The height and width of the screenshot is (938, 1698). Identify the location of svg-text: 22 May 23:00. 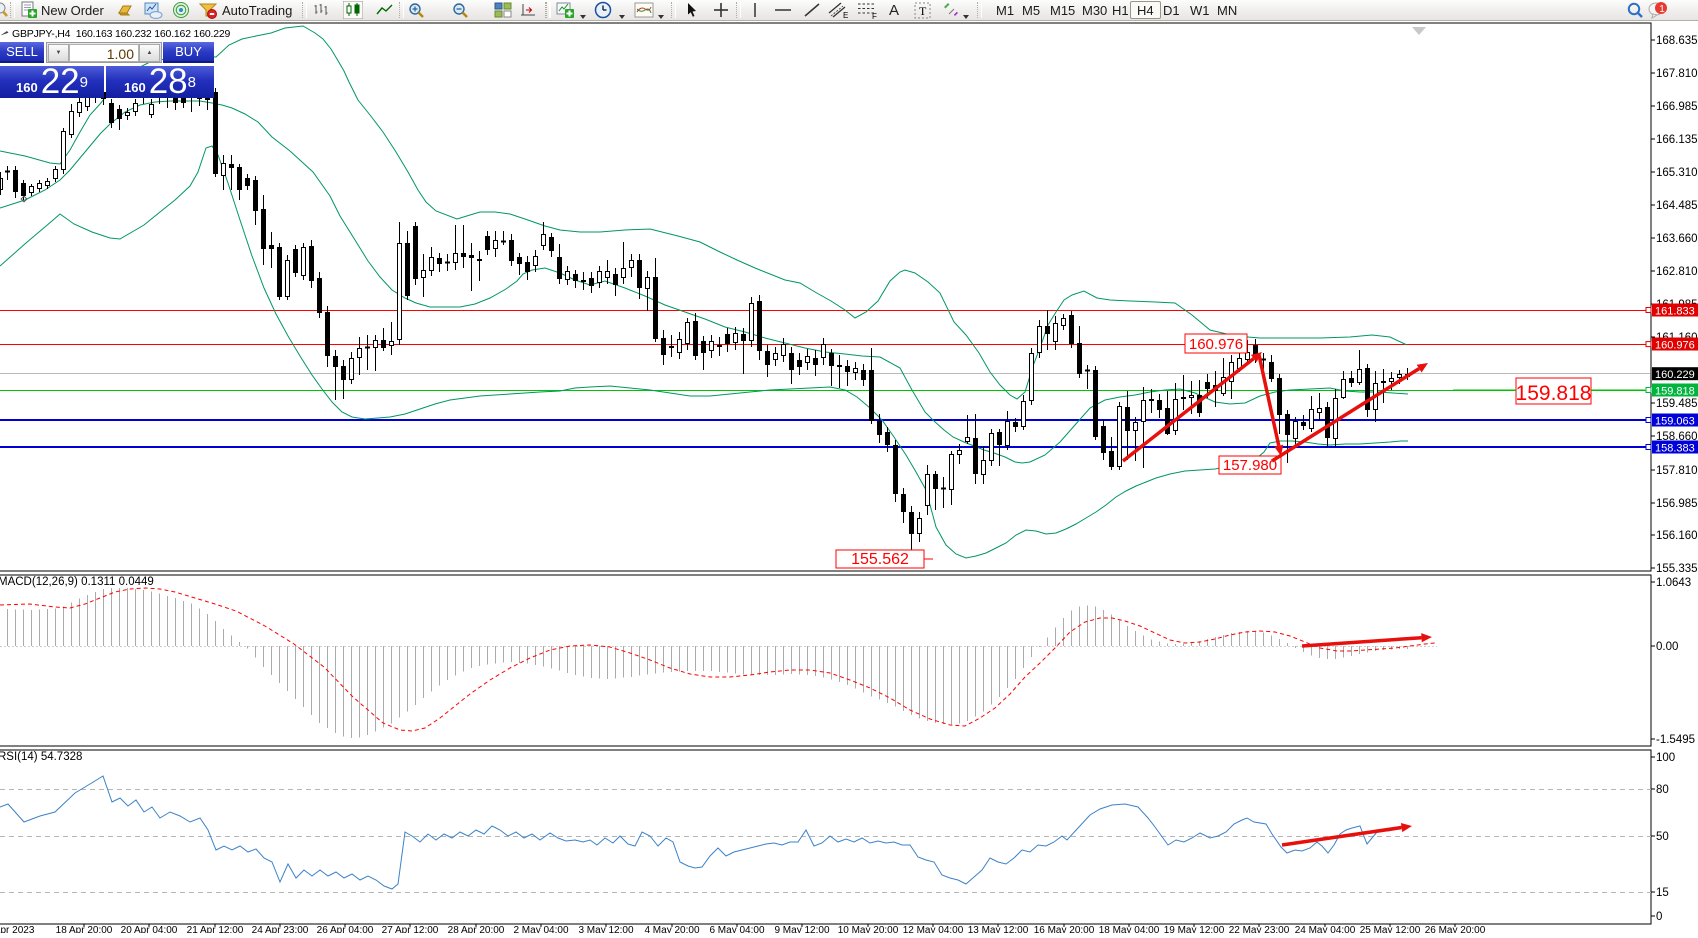
(1259, 929).